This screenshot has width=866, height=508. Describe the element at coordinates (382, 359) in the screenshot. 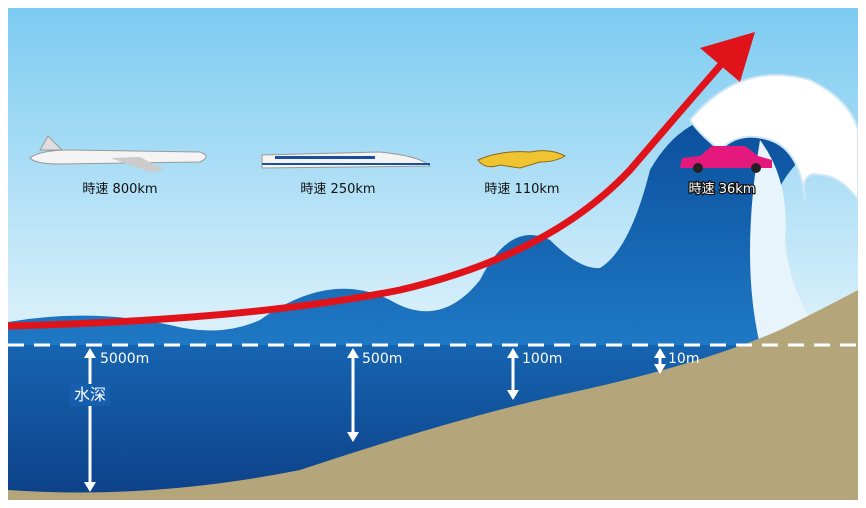

I see `depth-value: 500m` at that location.